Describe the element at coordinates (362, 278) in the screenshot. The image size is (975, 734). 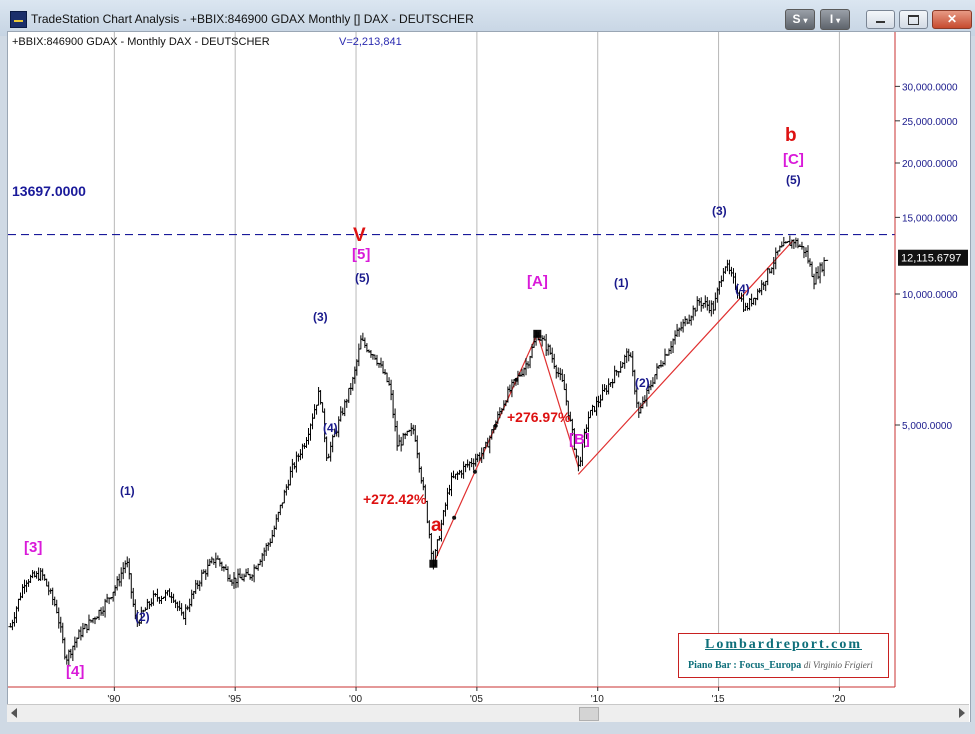
I see `wave-label-5: (5)` at that location.